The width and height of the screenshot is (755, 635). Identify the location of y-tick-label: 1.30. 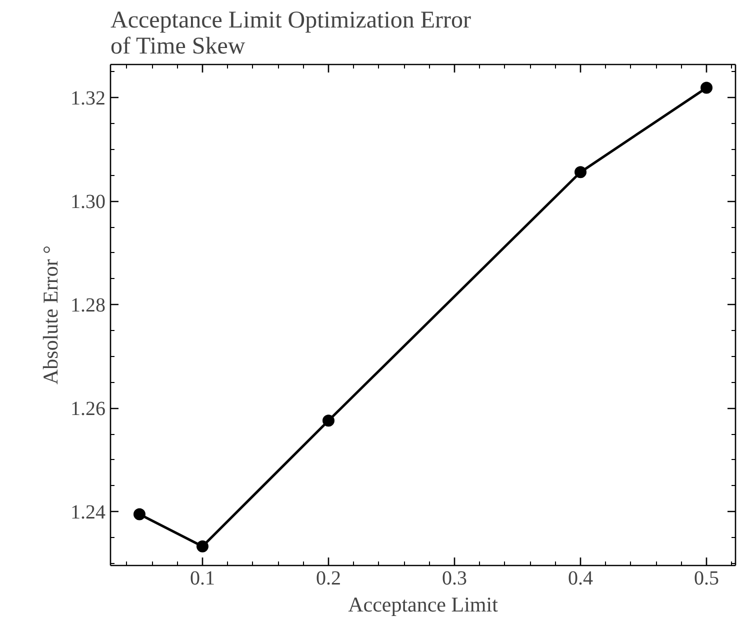
(88, 202).